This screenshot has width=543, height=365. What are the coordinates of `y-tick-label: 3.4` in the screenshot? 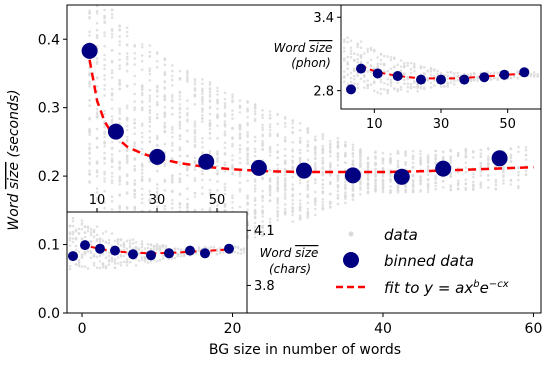 It's located at (323, 18).